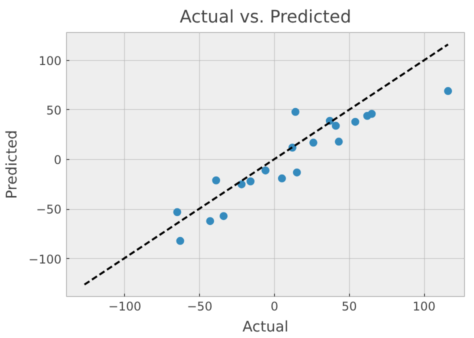 The width and height of the screenshot is (474, 338). Describe the element at coordinates (274, 307) in the screenshot. I see `x-tick-label: 0` at that location.